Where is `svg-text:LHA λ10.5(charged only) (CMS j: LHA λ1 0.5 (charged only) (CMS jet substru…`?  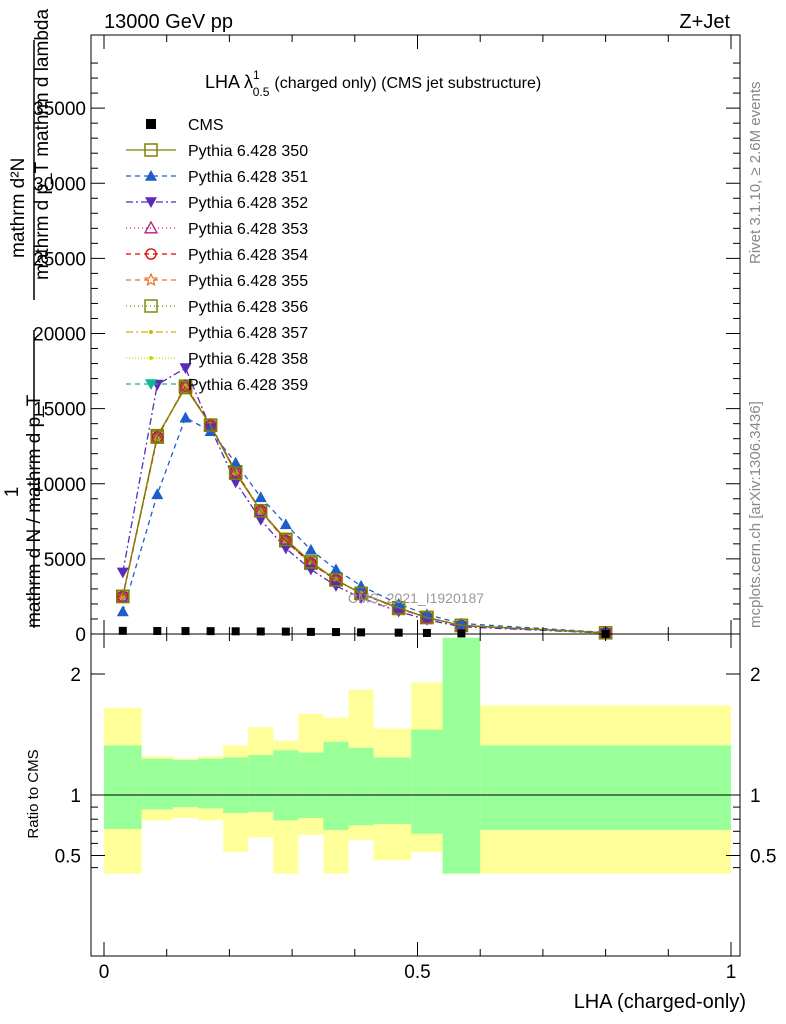 svg-text:LHA λ10.5(charged only) (CMS j: LHA λ1 0.5 (charged only) (CMS jet substru… is located at coordinates (373, 83).